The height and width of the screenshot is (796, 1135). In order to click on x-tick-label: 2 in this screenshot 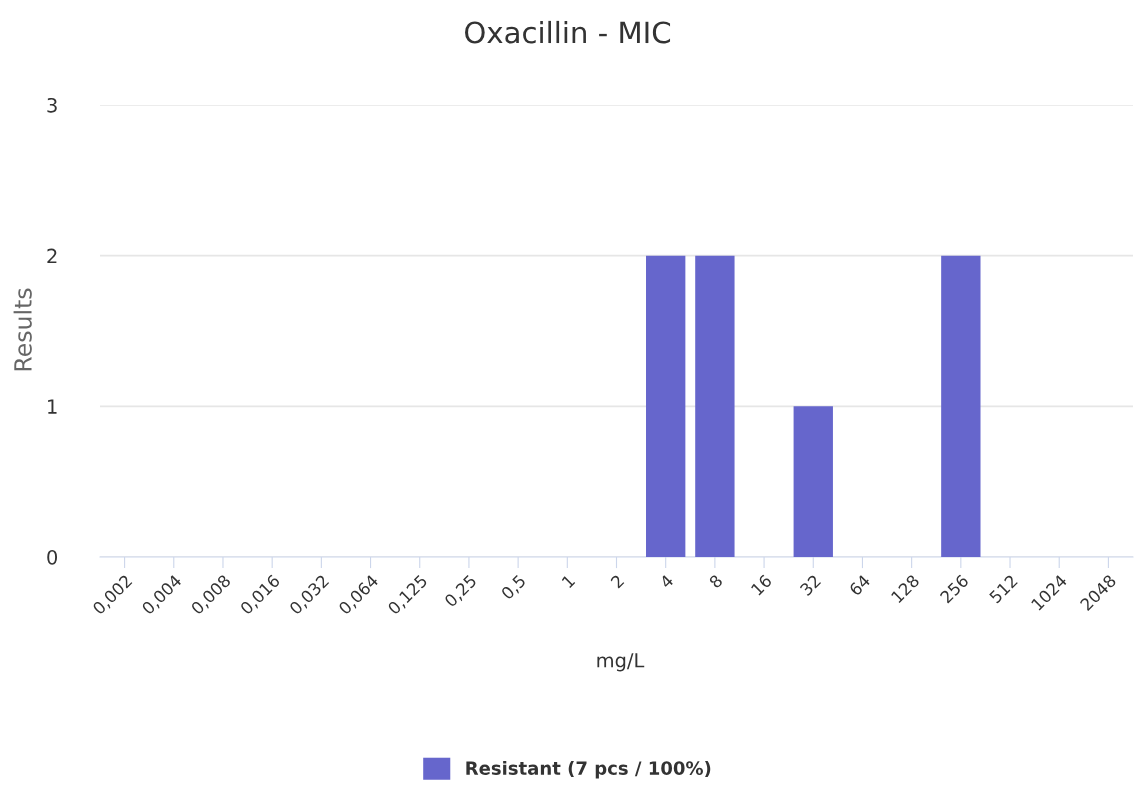, I will do `click(617, 581)`.